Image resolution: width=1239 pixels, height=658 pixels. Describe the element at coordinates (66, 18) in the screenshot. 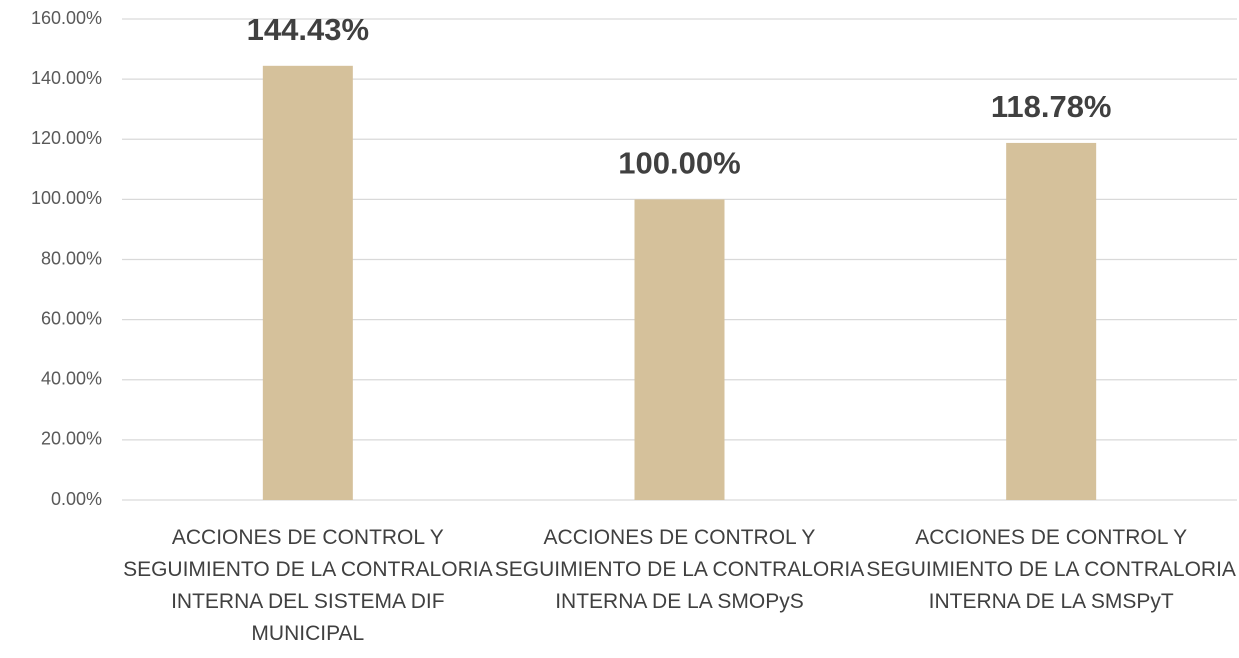

I see `y-tick-label: 160.00%` at that location.